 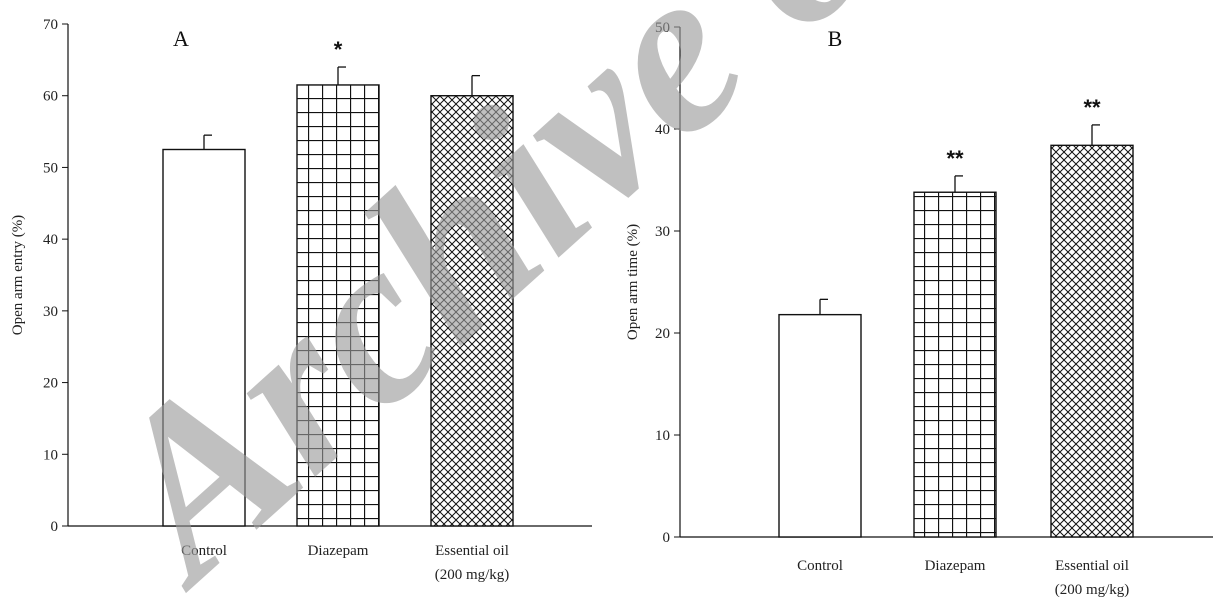 I want to click on y-axis-label: Open arm entry (%), so click(x=18, y=275).